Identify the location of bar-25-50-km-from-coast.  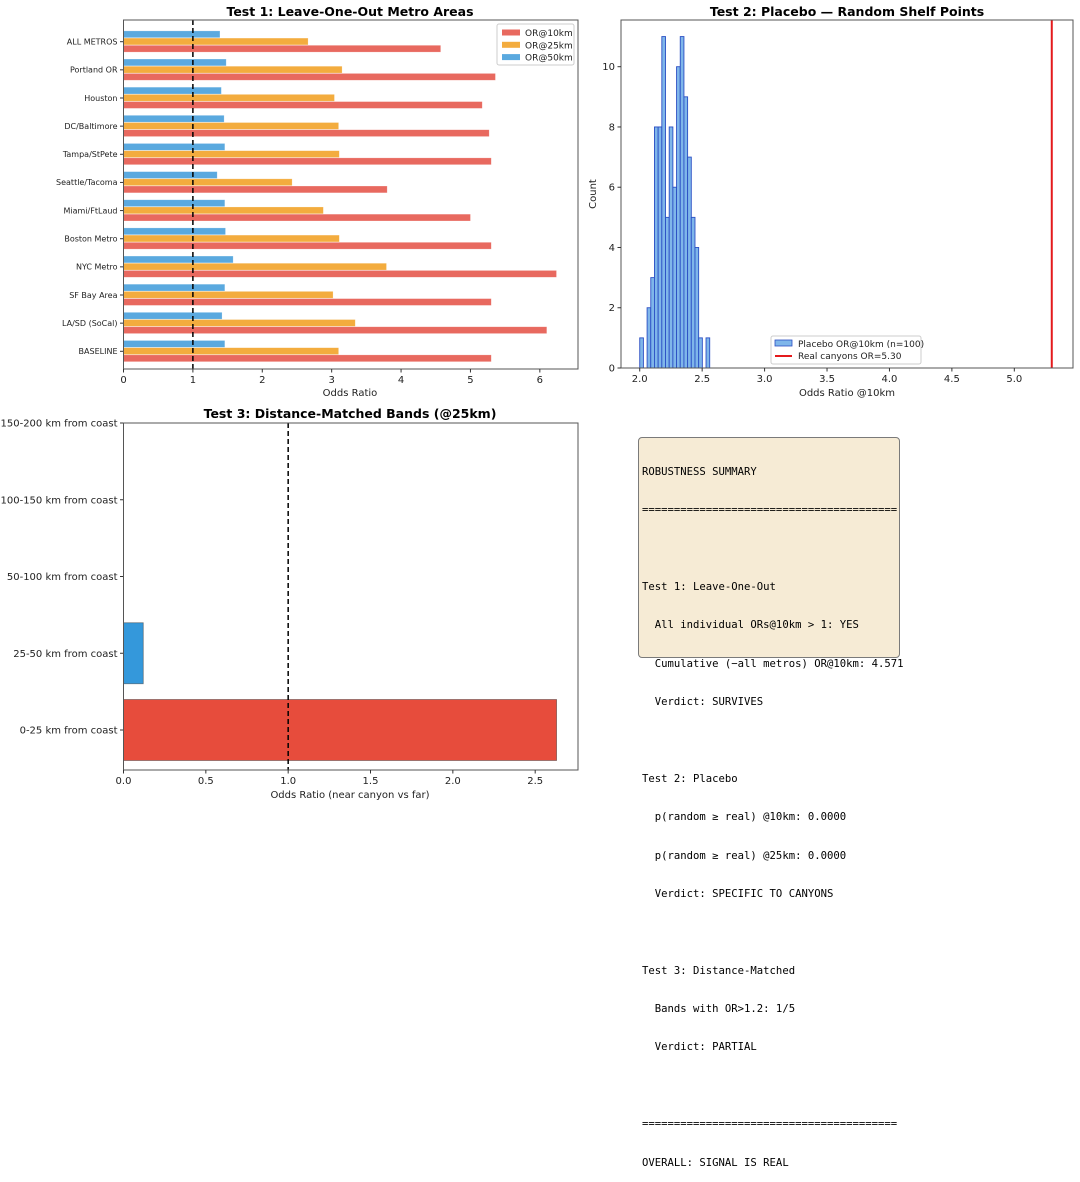
(133, 653).